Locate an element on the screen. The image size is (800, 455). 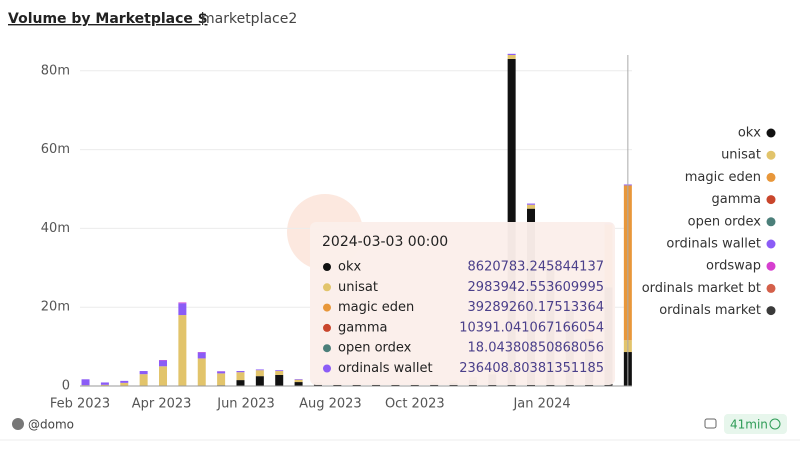
tooltip-value: 18.04380850868056 is located at coordinates (536, 348).